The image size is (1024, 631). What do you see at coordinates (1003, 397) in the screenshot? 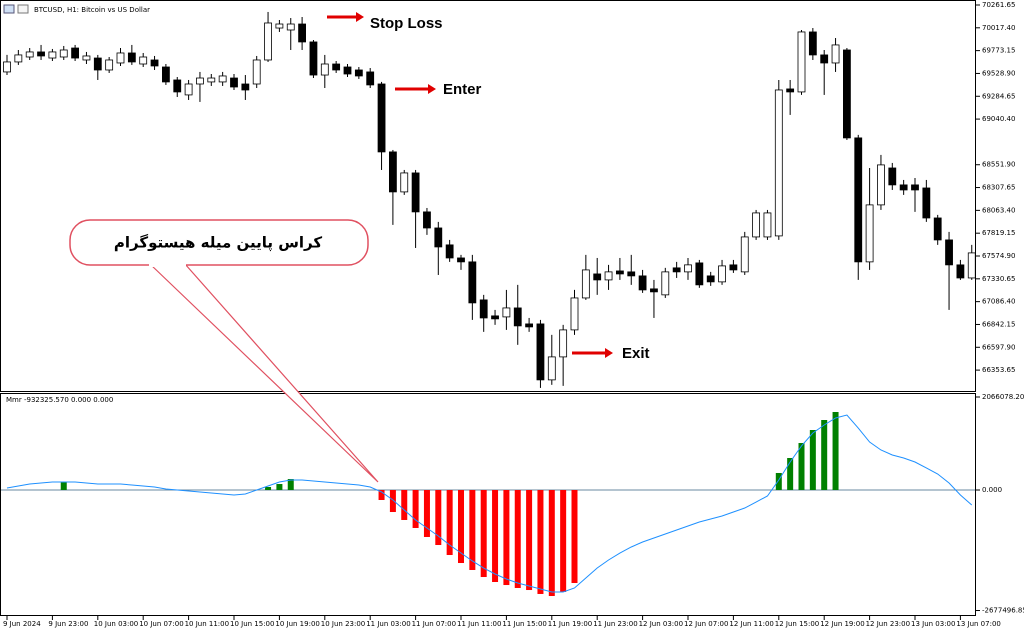
I see `y-tick-label: 2066078.208` at bounding box center [1003, 397].